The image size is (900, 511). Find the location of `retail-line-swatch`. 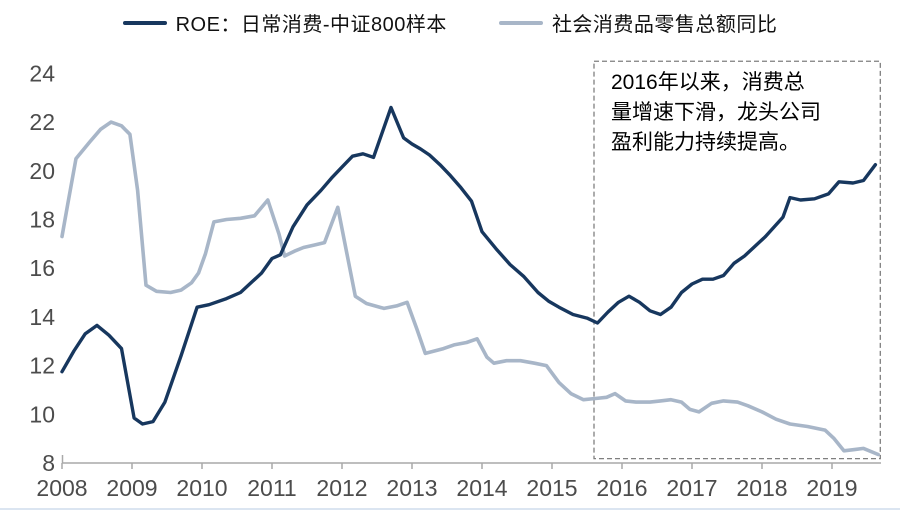

retail-line-swatch is located at coordinates (520, 22).